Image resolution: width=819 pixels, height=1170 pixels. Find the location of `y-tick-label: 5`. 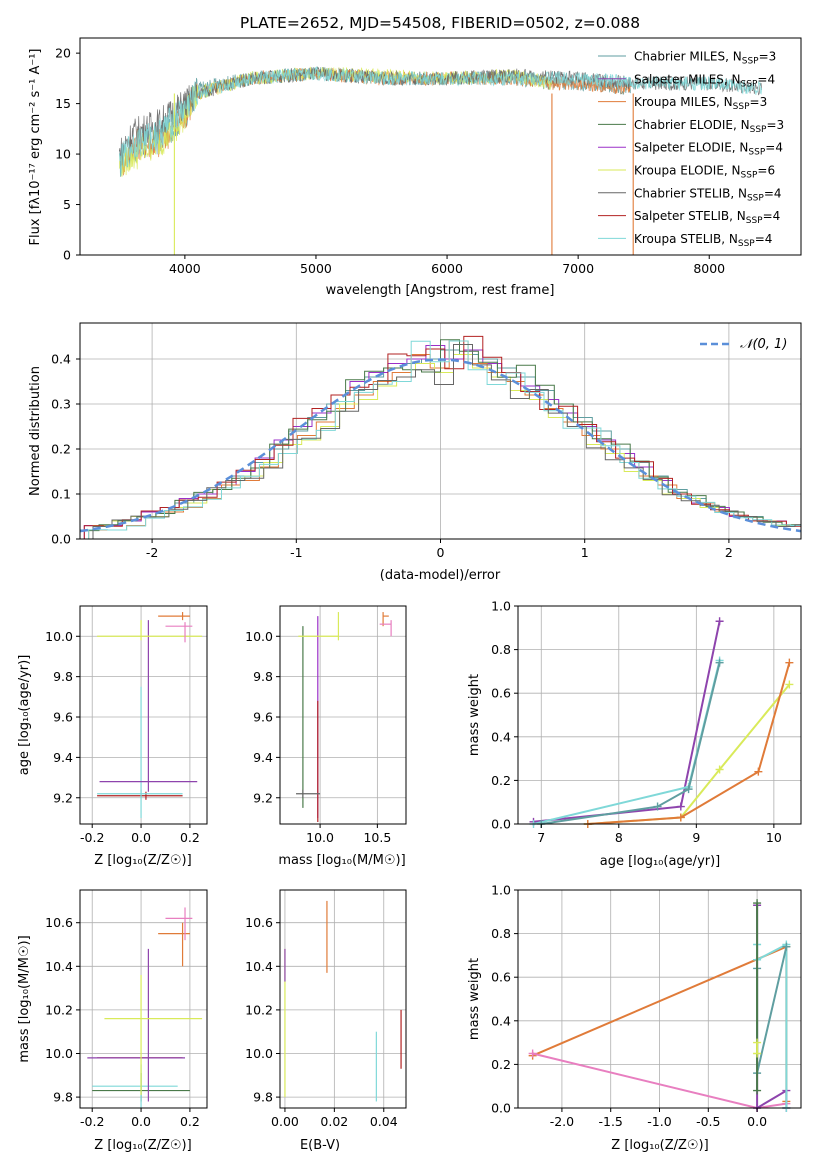

y-tick-label: 5 is located at coordinates (67, 204).